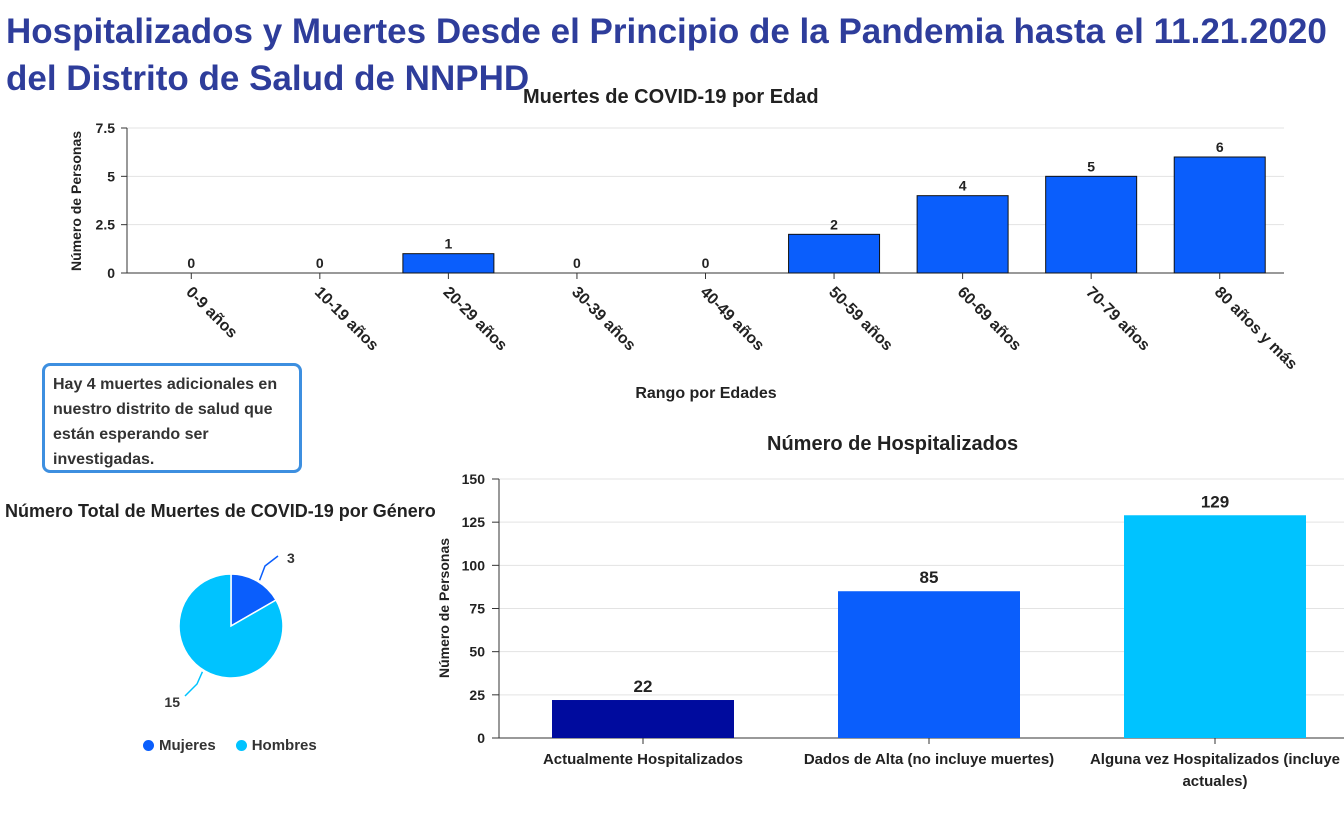  What do you see at coordinates (172, 702) in the screenshot?
I see `pie-slice-value: 15` at bounding box center [172, 702].